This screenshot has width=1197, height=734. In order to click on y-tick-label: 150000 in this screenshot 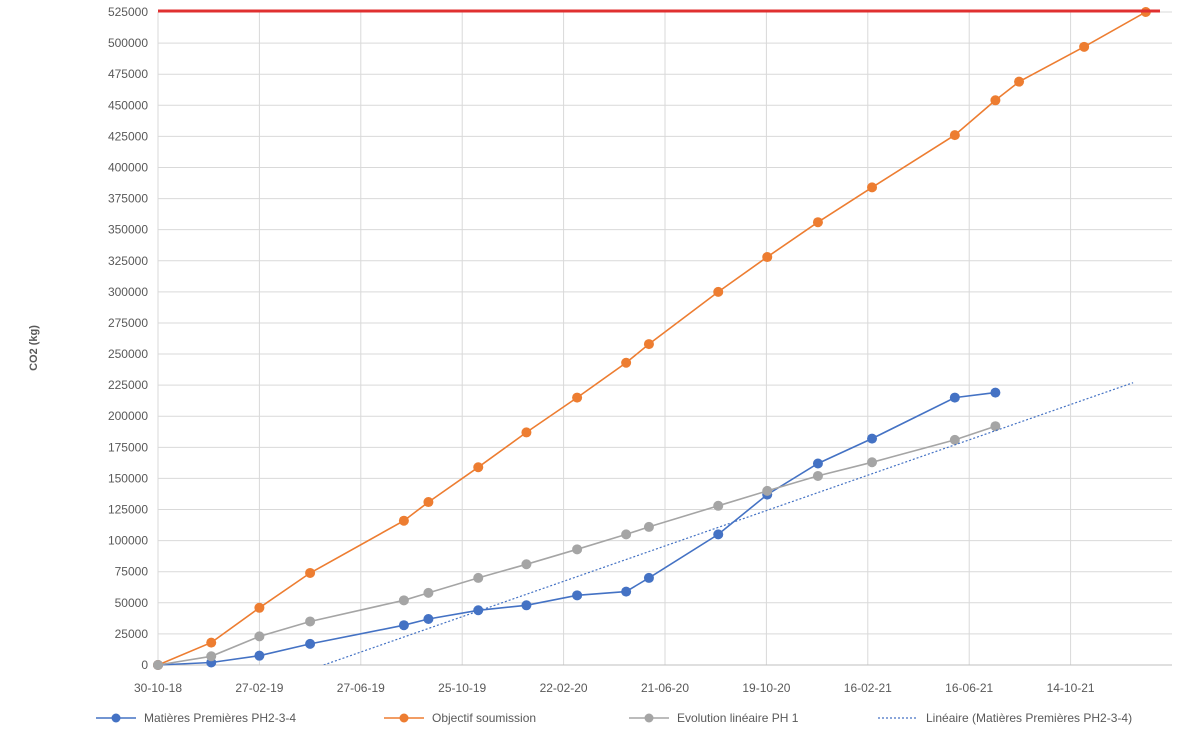, I will do `click(128, 478)`.